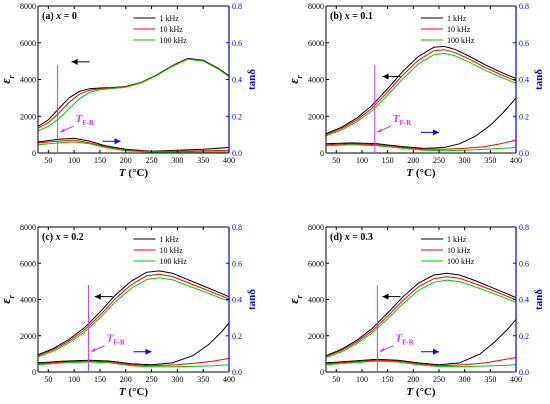  I want to click on panel-label: (d) x = 0.3, so click(351, 237).